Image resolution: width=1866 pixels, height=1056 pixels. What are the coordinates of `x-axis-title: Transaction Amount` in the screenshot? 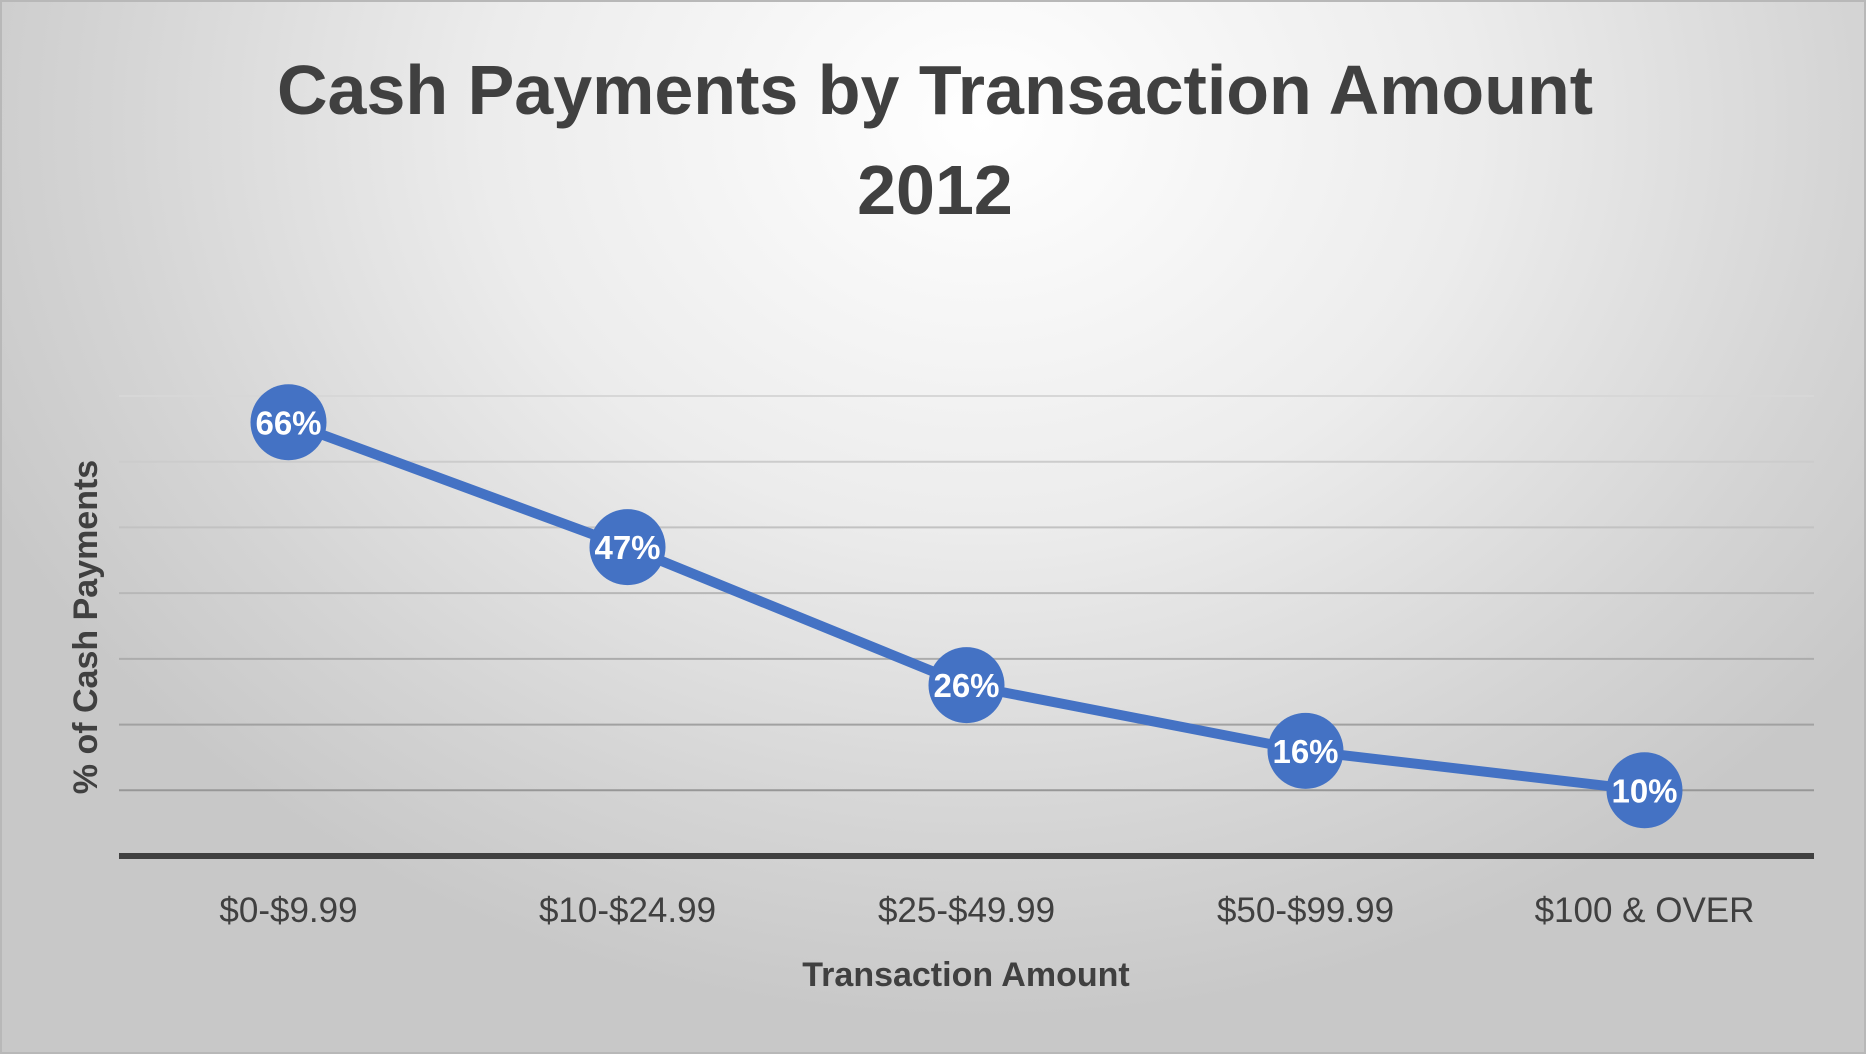 It's located at (965, 975).